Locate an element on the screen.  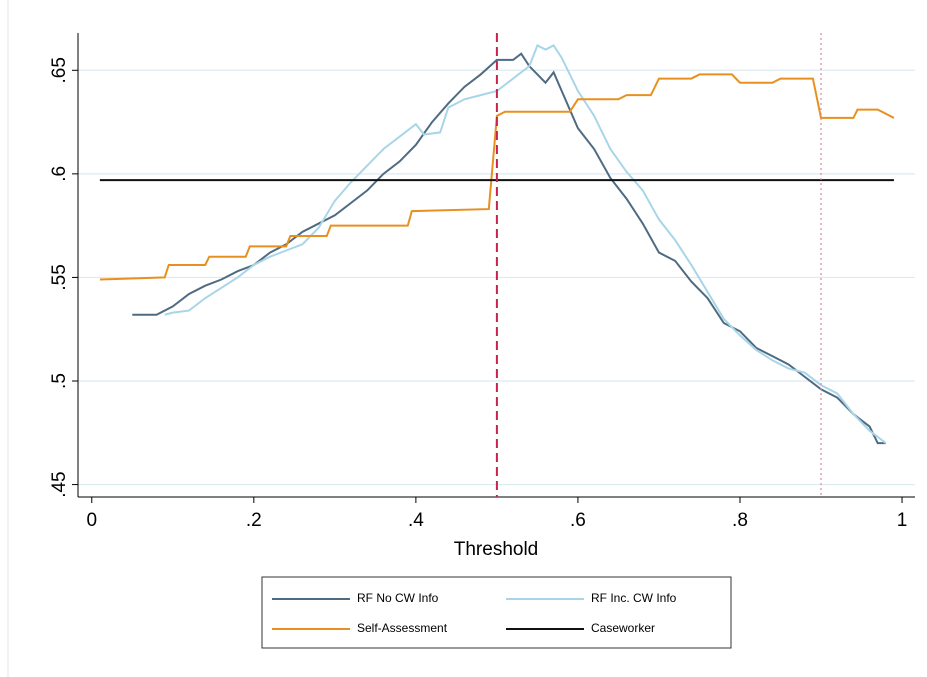
legend-label: Caseworker is located at coordinates (623, 628).